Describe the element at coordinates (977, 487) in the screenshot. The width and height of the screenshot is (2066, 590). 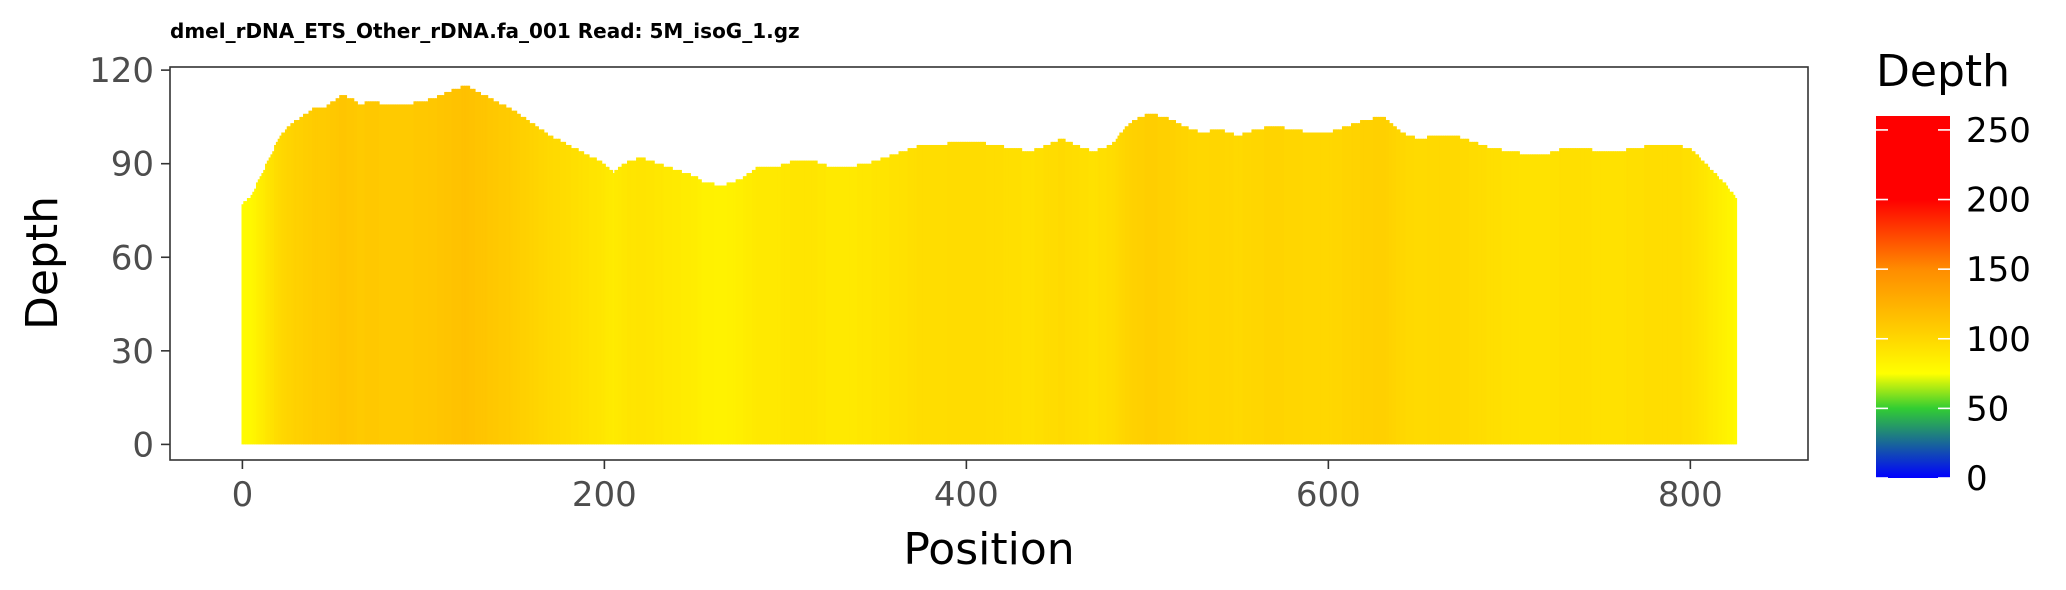
I see `x-axis: 0 200 400 600 800` at that location.